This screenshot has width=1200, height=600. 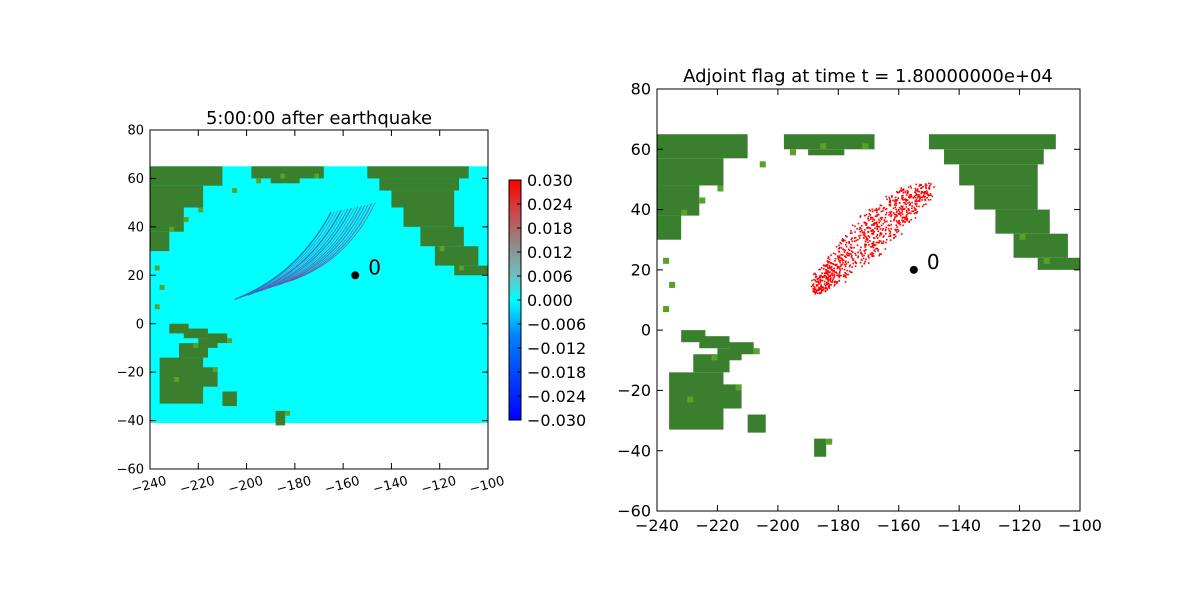 What do you see at coordinates (130, 373) in the screenshot?
I see `y-tick-label: −20` at bounding box center [130, 373].